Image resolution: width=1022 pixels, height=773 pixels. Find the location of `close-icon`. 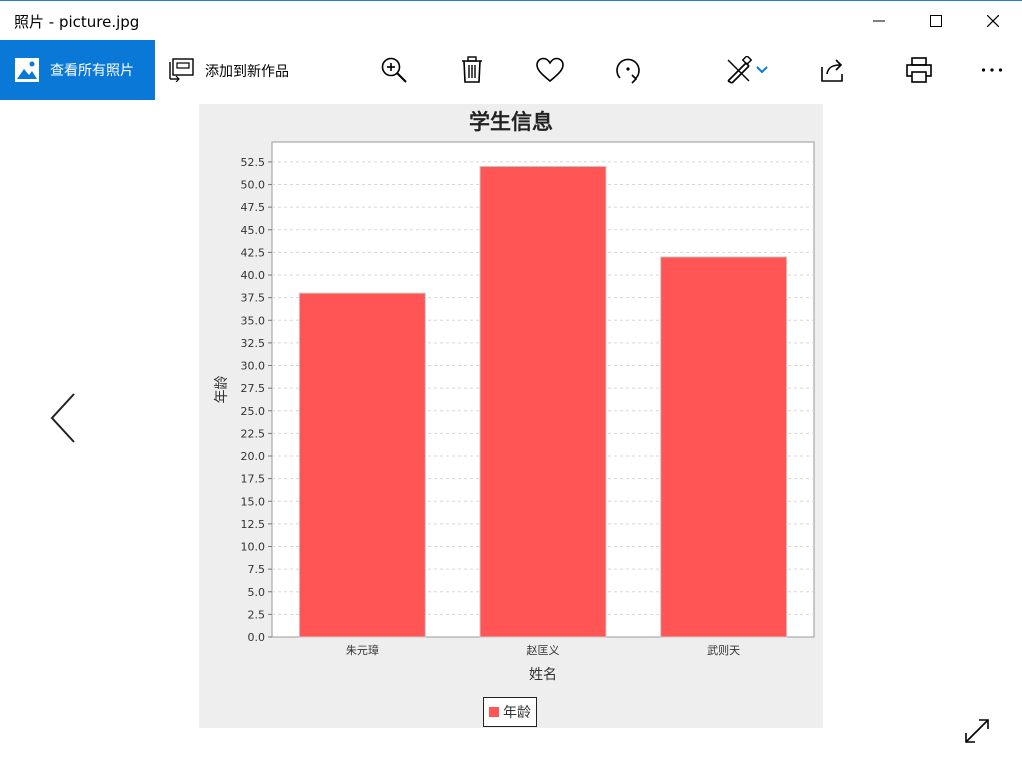

close-icon is located at coordinates (993, 21).